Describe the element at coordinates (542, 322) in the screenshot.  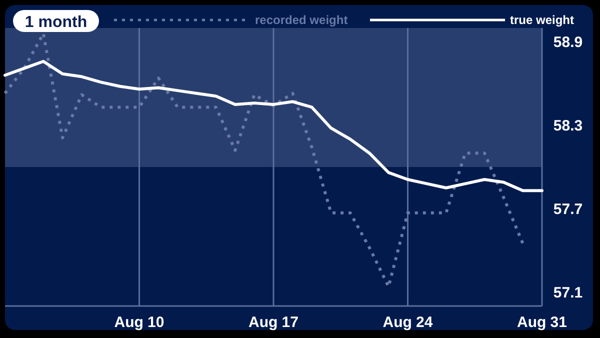
I see `x-tick-label: Aug 31` at that location.